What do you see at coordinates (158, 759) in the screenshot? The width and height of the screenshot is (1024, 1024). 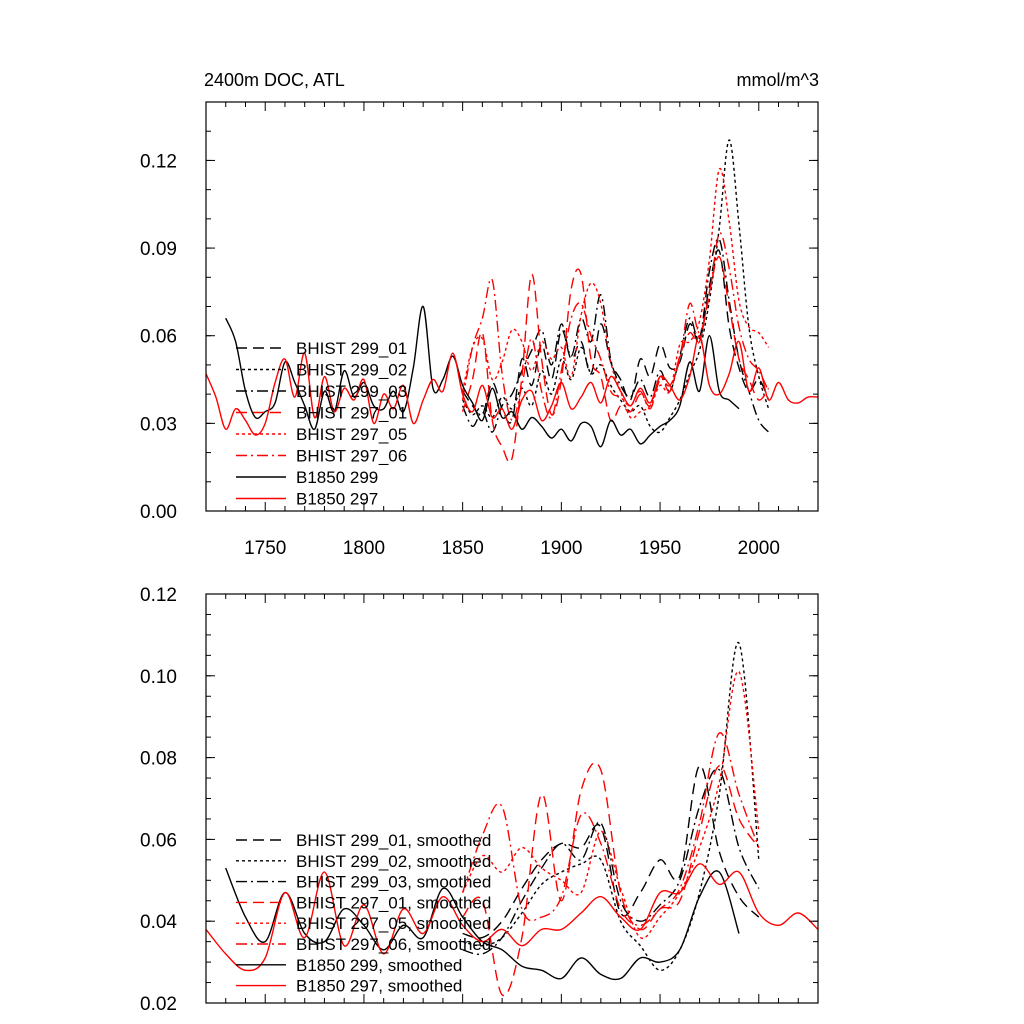 I see `bottom-y-tick-label: 0.08` at bounding box center [158, 759].